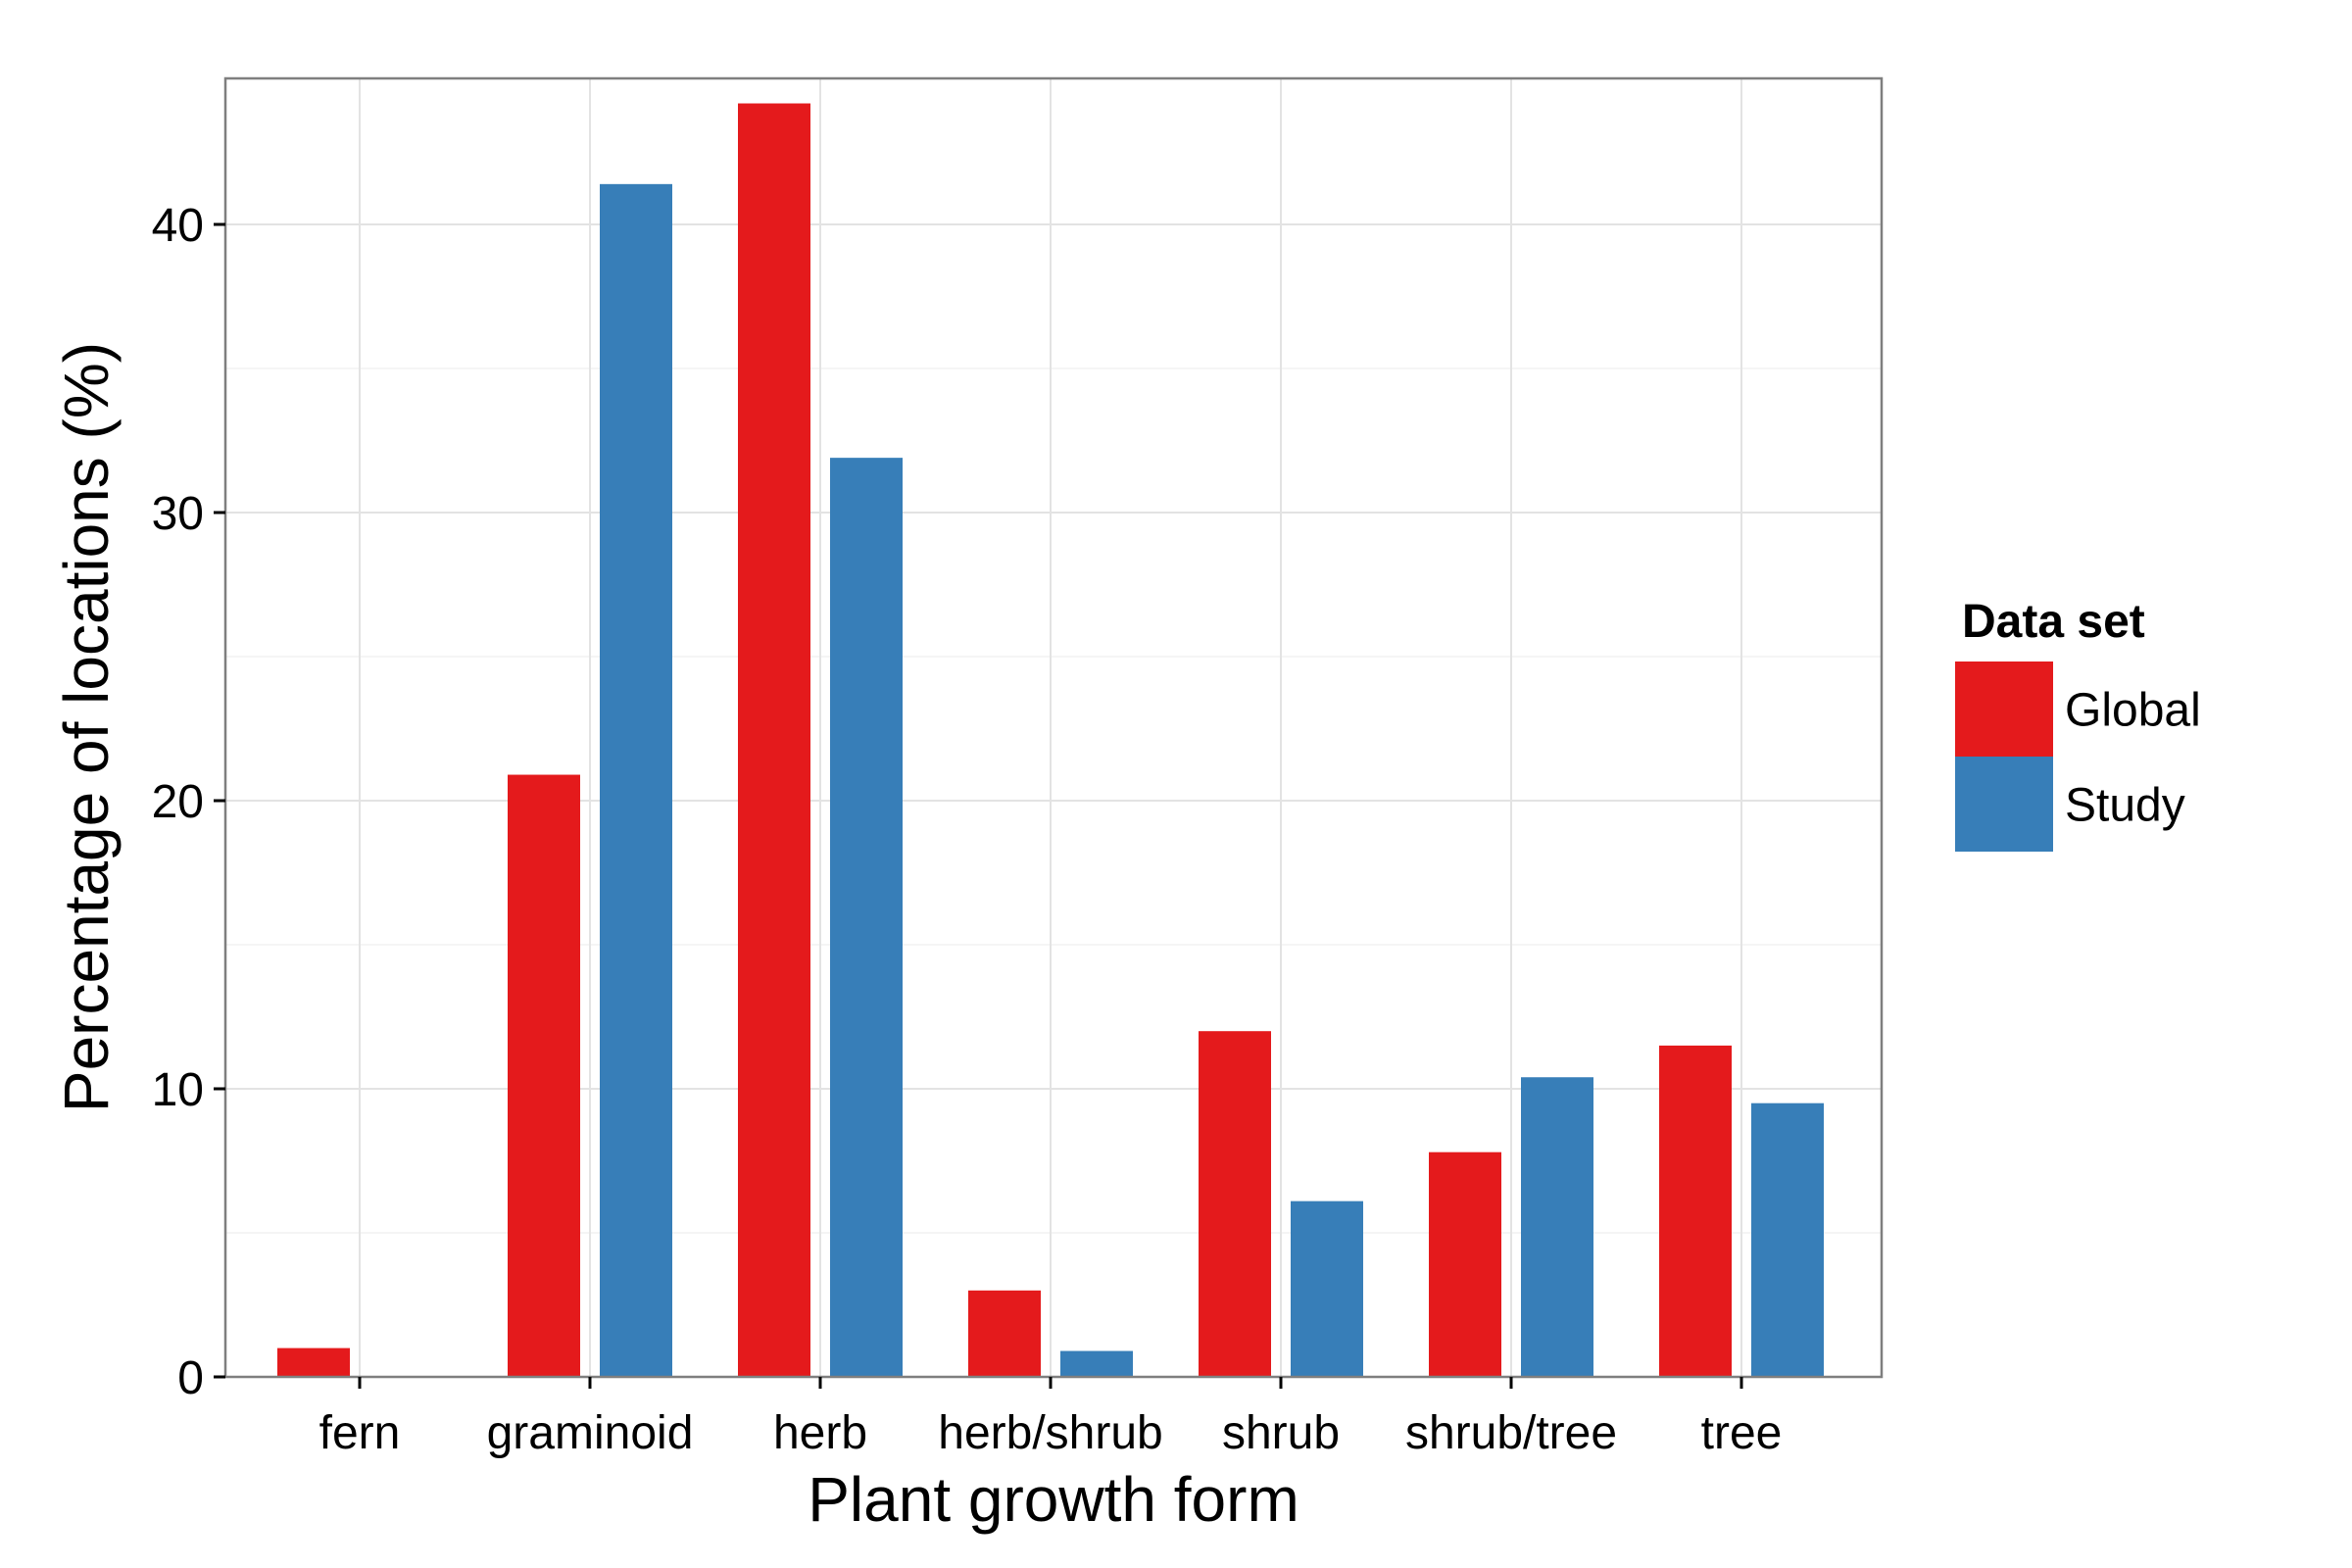  Describe the element at coordinates (774, 740) in the screenshot. I see `bar-global-herb` at that location.